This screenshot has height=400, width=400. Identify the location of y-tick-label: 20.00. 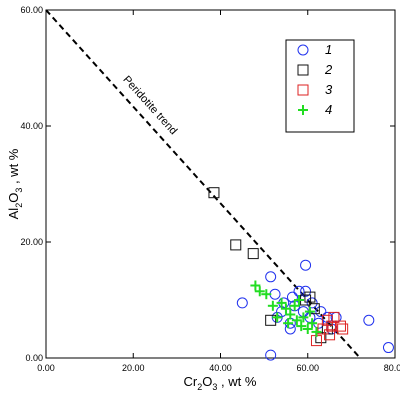
(31, 242).